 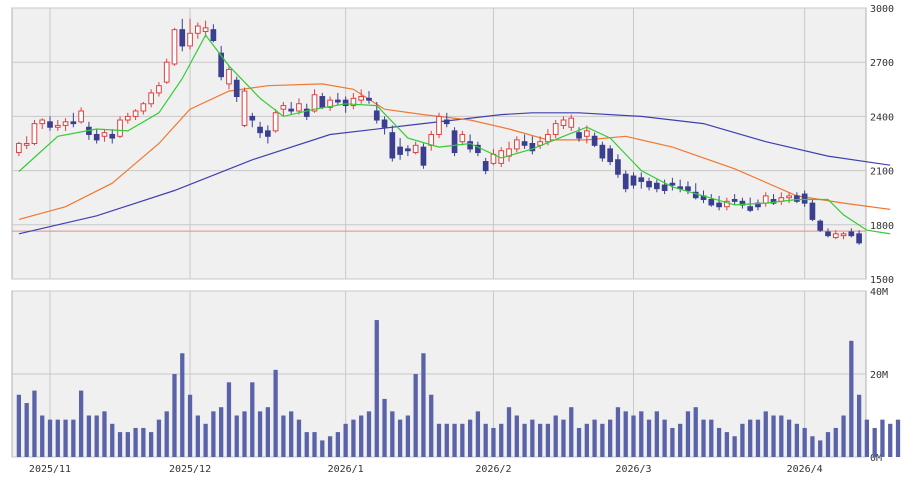 What do you see at coordinates (882, 172) in the screenshot?
I see `price-tick-label: 2100` at bounding box center [882, 172].